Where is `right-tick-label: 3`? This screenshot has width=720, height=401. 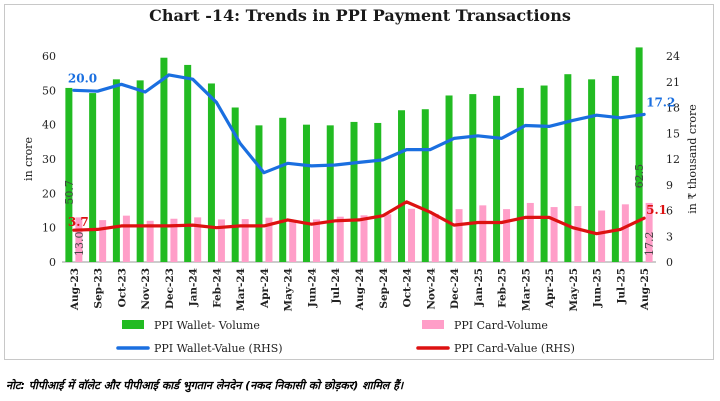
right-tick-label: 3 is located at coordinates (669, 236).